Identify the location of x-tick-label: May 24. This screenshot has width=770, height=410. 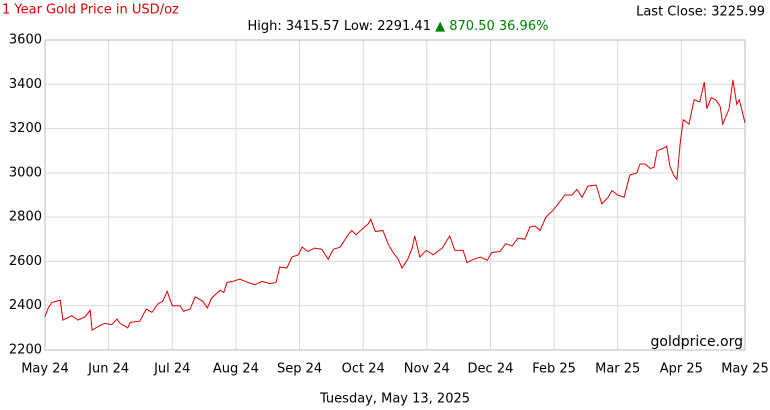
(45, 369).